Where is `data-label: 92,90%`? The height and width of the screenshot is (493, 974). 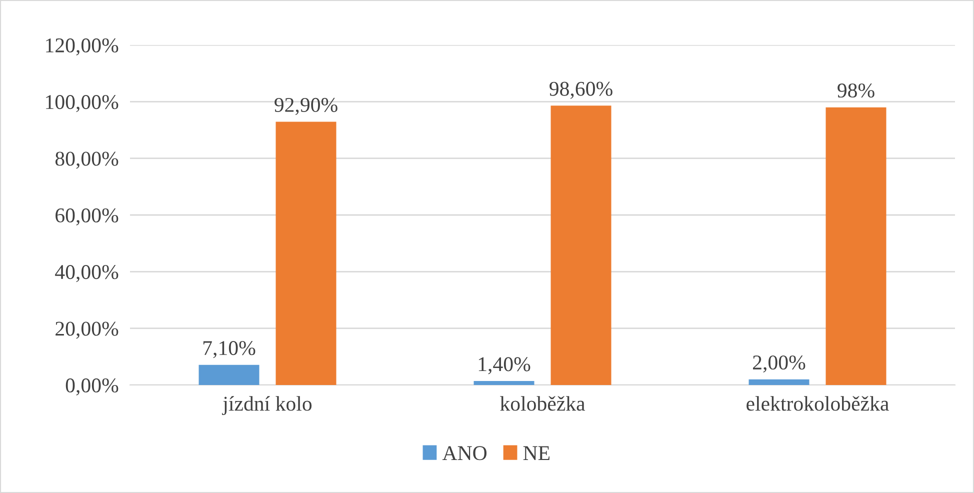 data-label: 92,90% is located at coordinates (306, 106).